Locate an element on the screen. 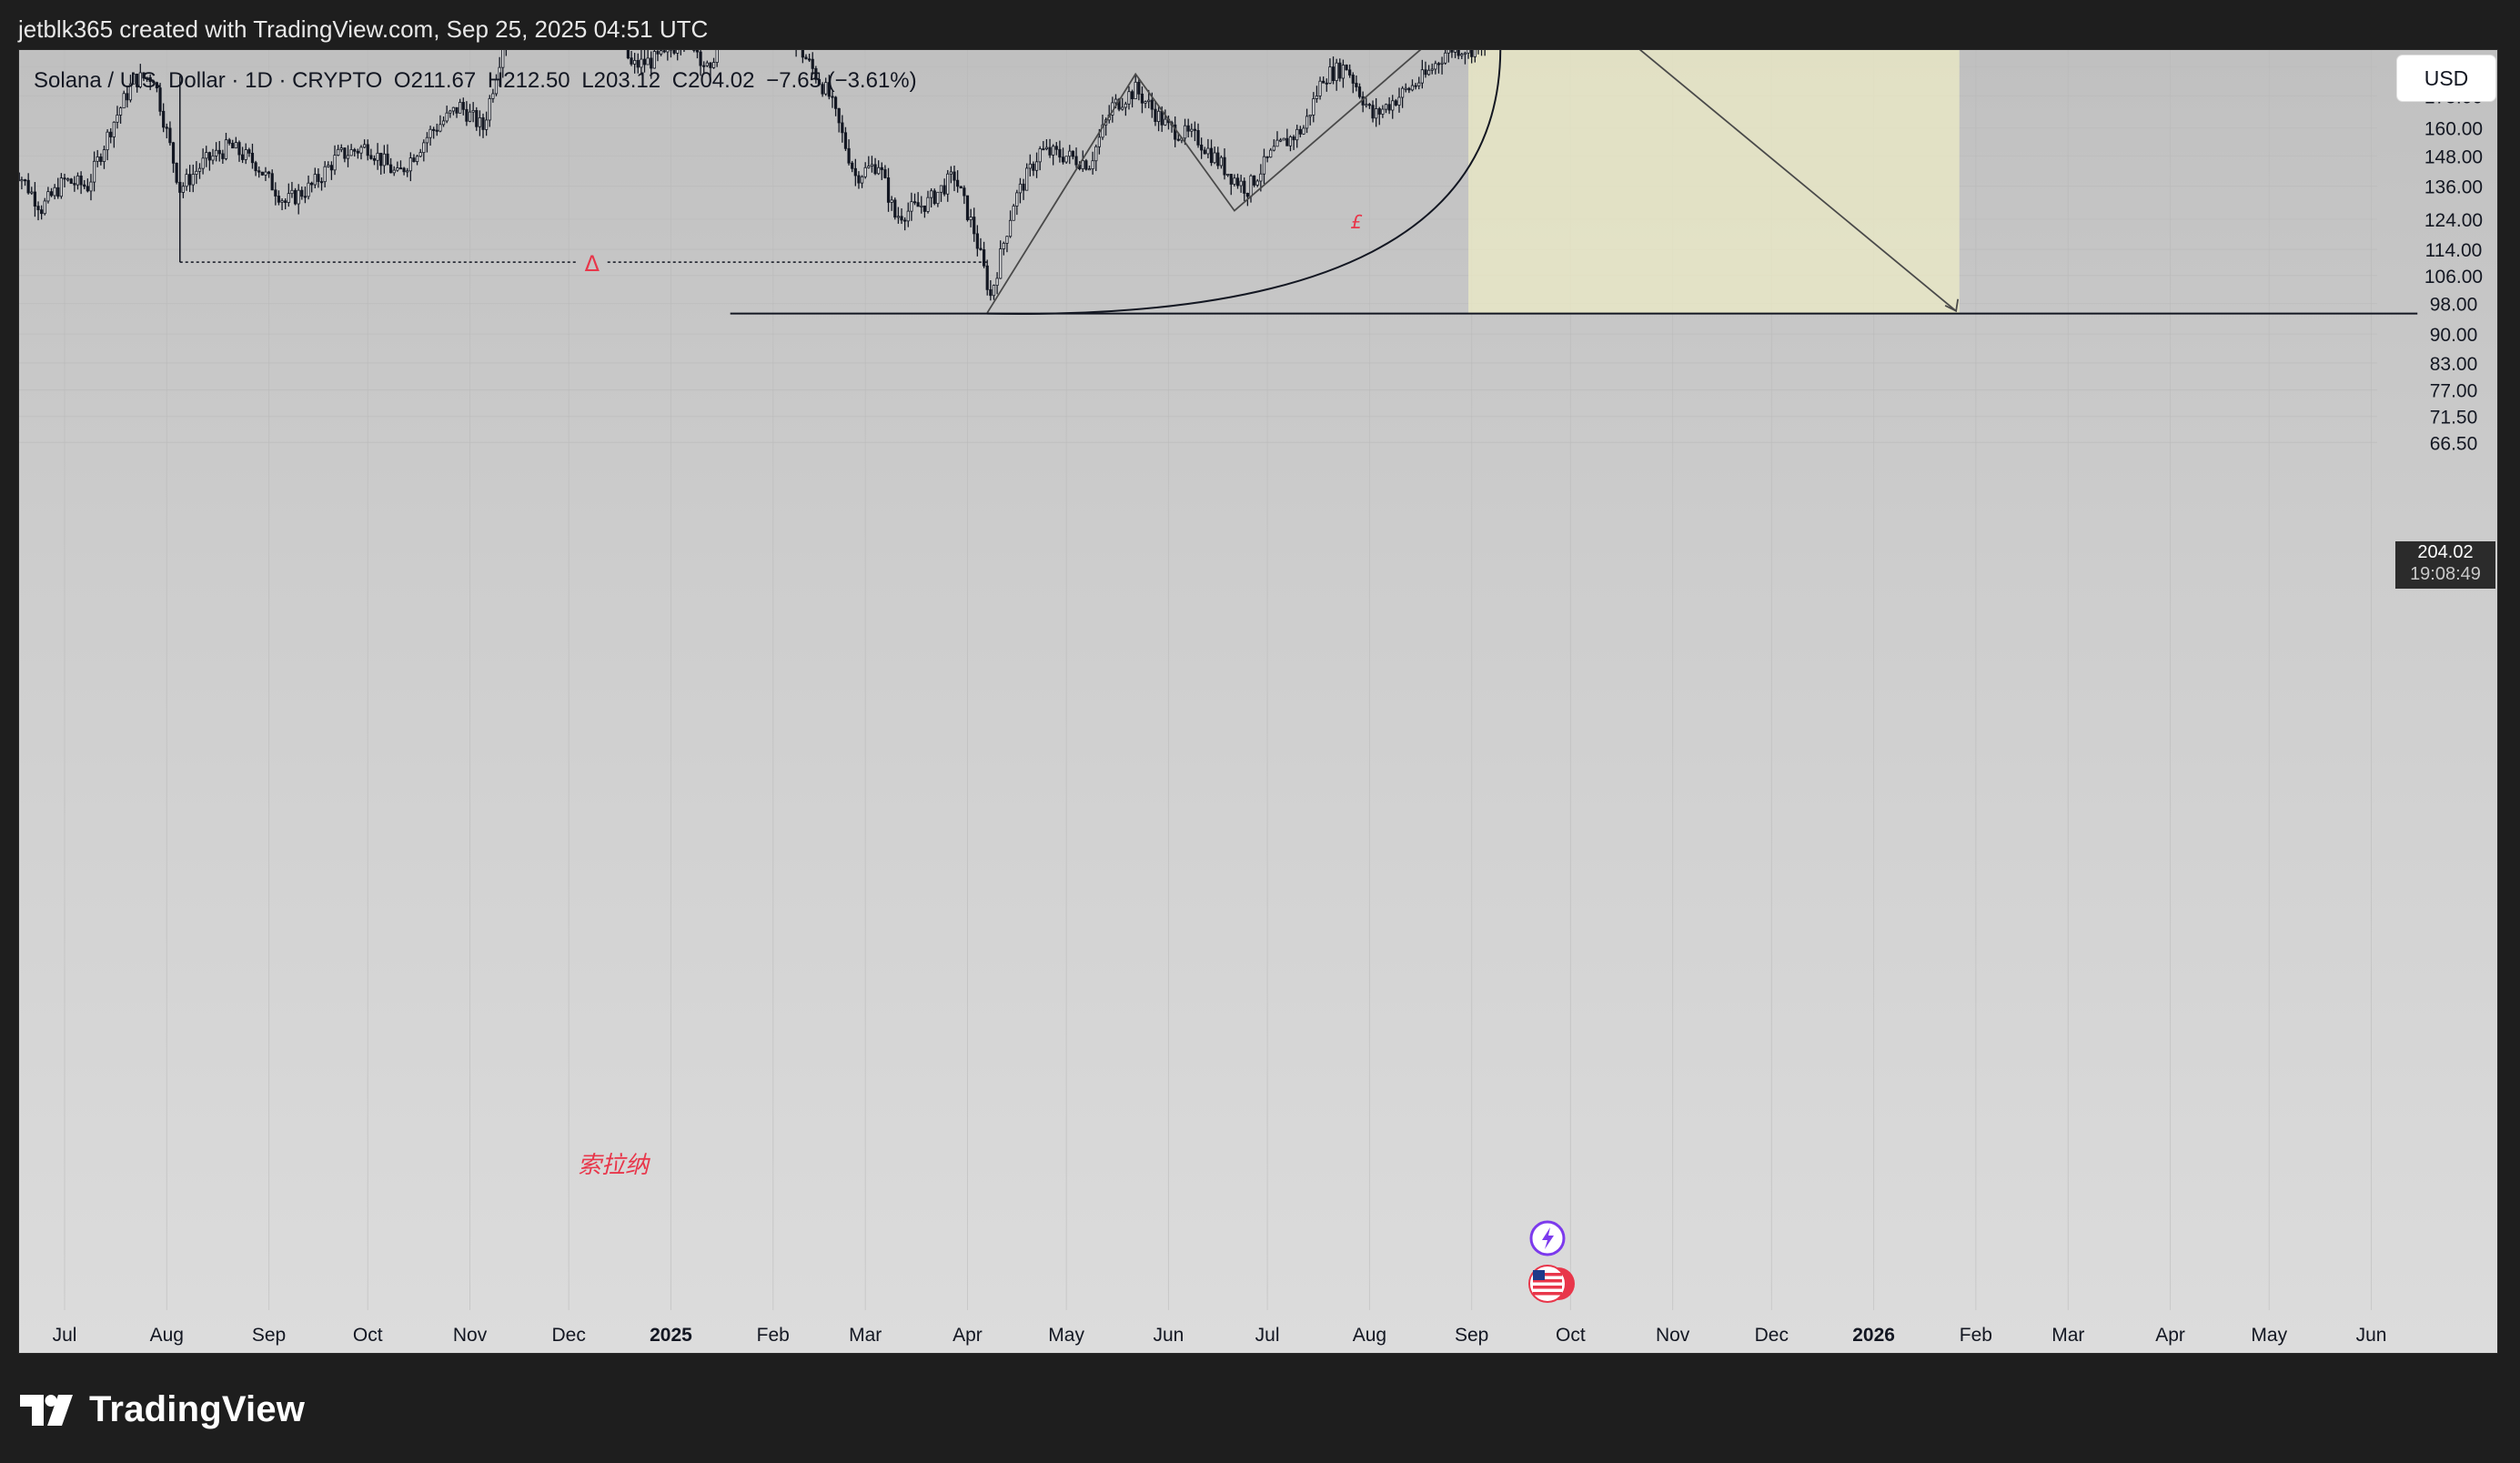  time-axis-label: Sep is located at coordinates (1471, 1335).